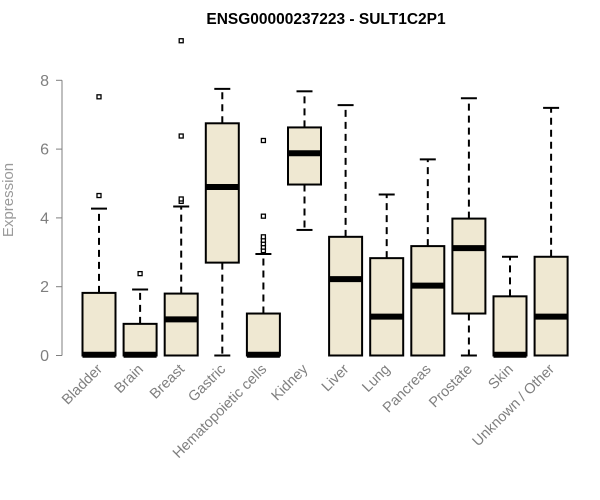 The height and width of the screenshot is (500, 600). What do you see at coordinates (167, 382) in the screenshot?
I see `x-tick-label: Breast` at bounding box center [167, 382].